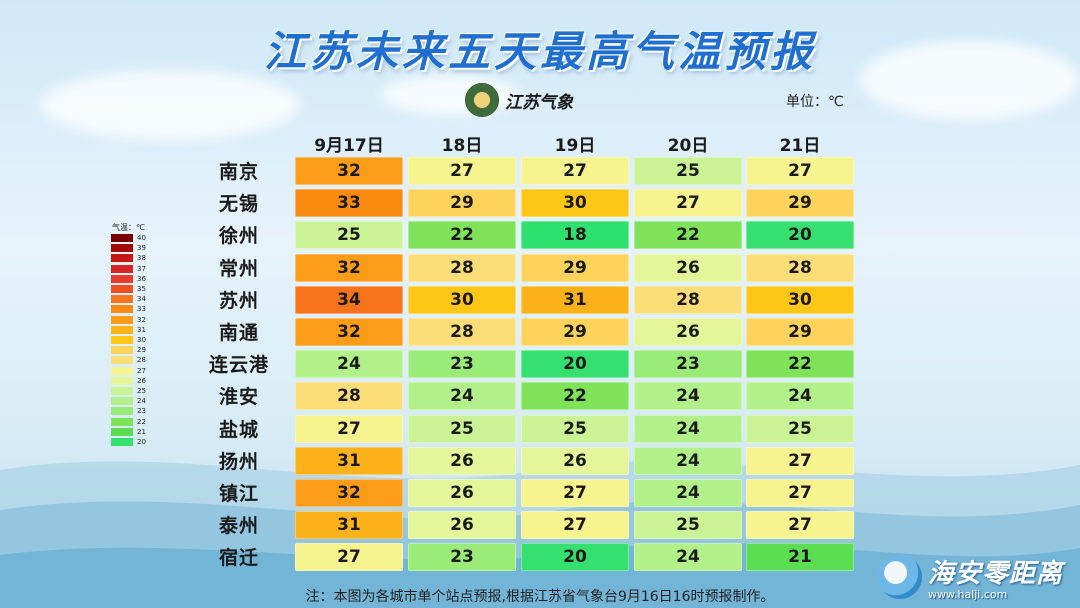 The width and height of the screenshot is (1080, 608). Describe the element at coordinates (141, 299) in the screenshot. I see `legend-label: 34` at that location.